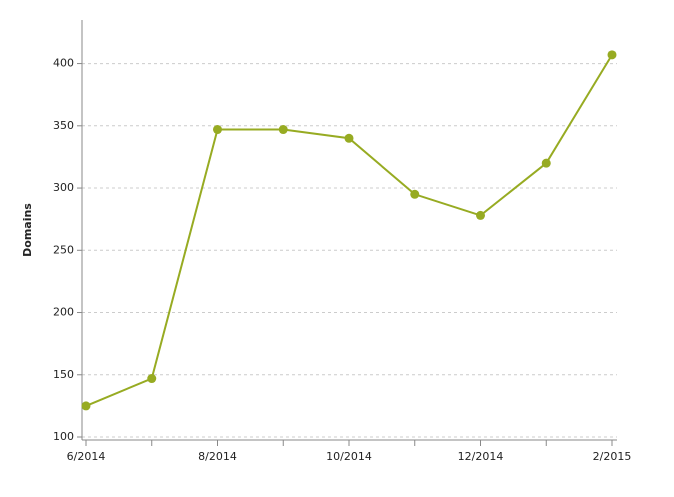 This screenshot has height=497, width=674. I want to click on y-tick-label: 250, so click(63, 249).